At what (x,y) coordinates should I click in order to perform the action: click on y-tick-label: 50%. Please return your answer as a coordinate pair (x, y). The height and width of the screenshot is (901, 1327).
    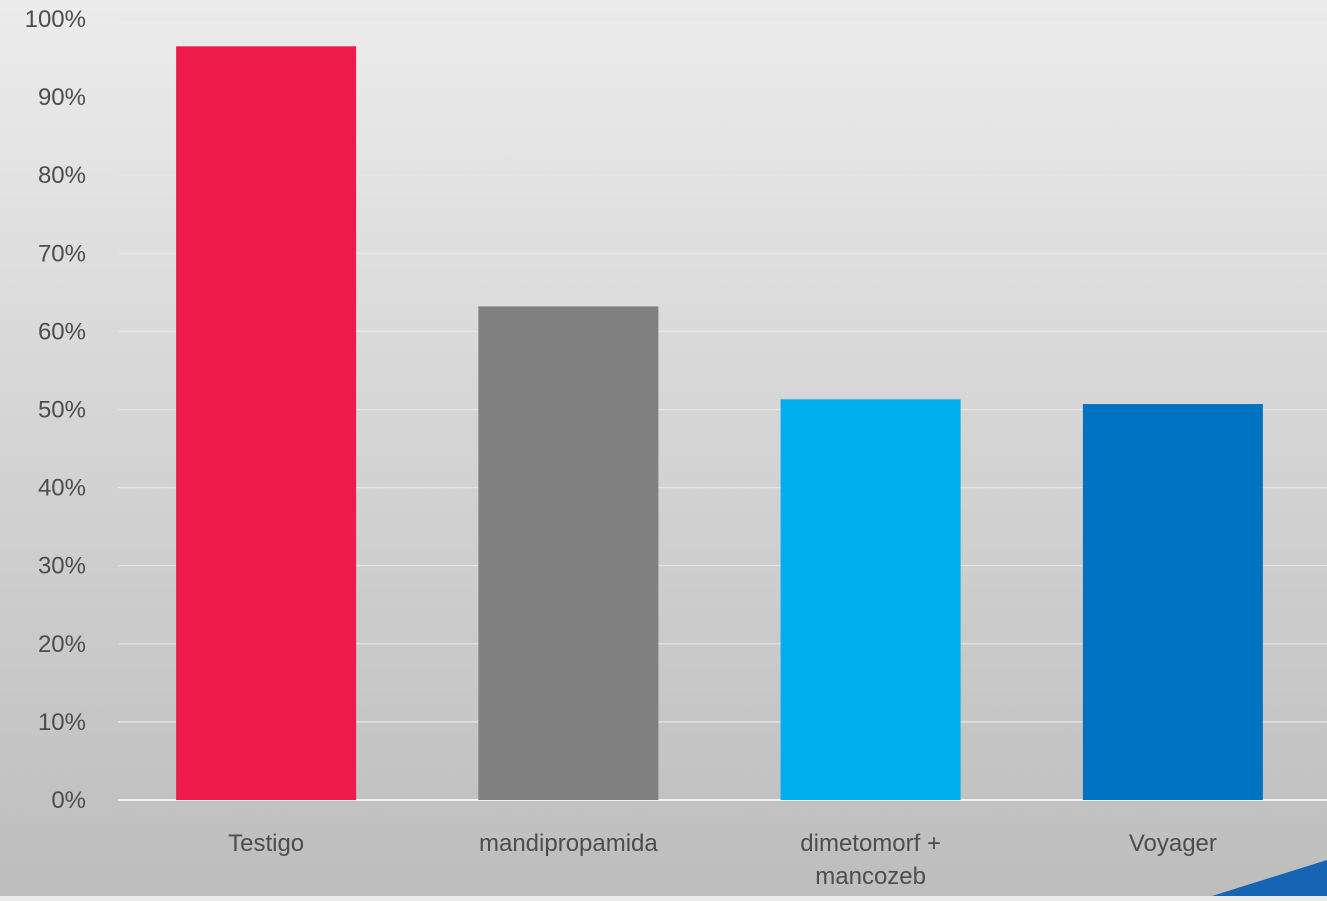
    Looking at the image, I should click on (62, 410).